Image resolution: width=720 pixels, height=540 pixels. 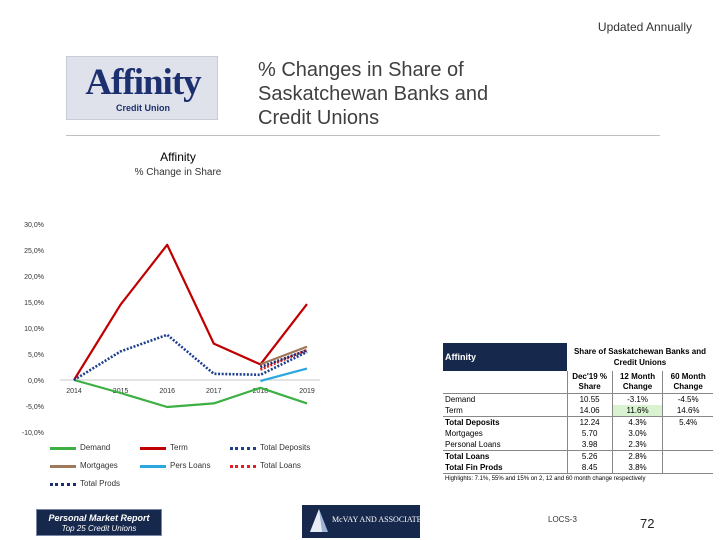 I want to click on table-row: Total Loans 5.26 2.8%, so click(x=578, y=456).